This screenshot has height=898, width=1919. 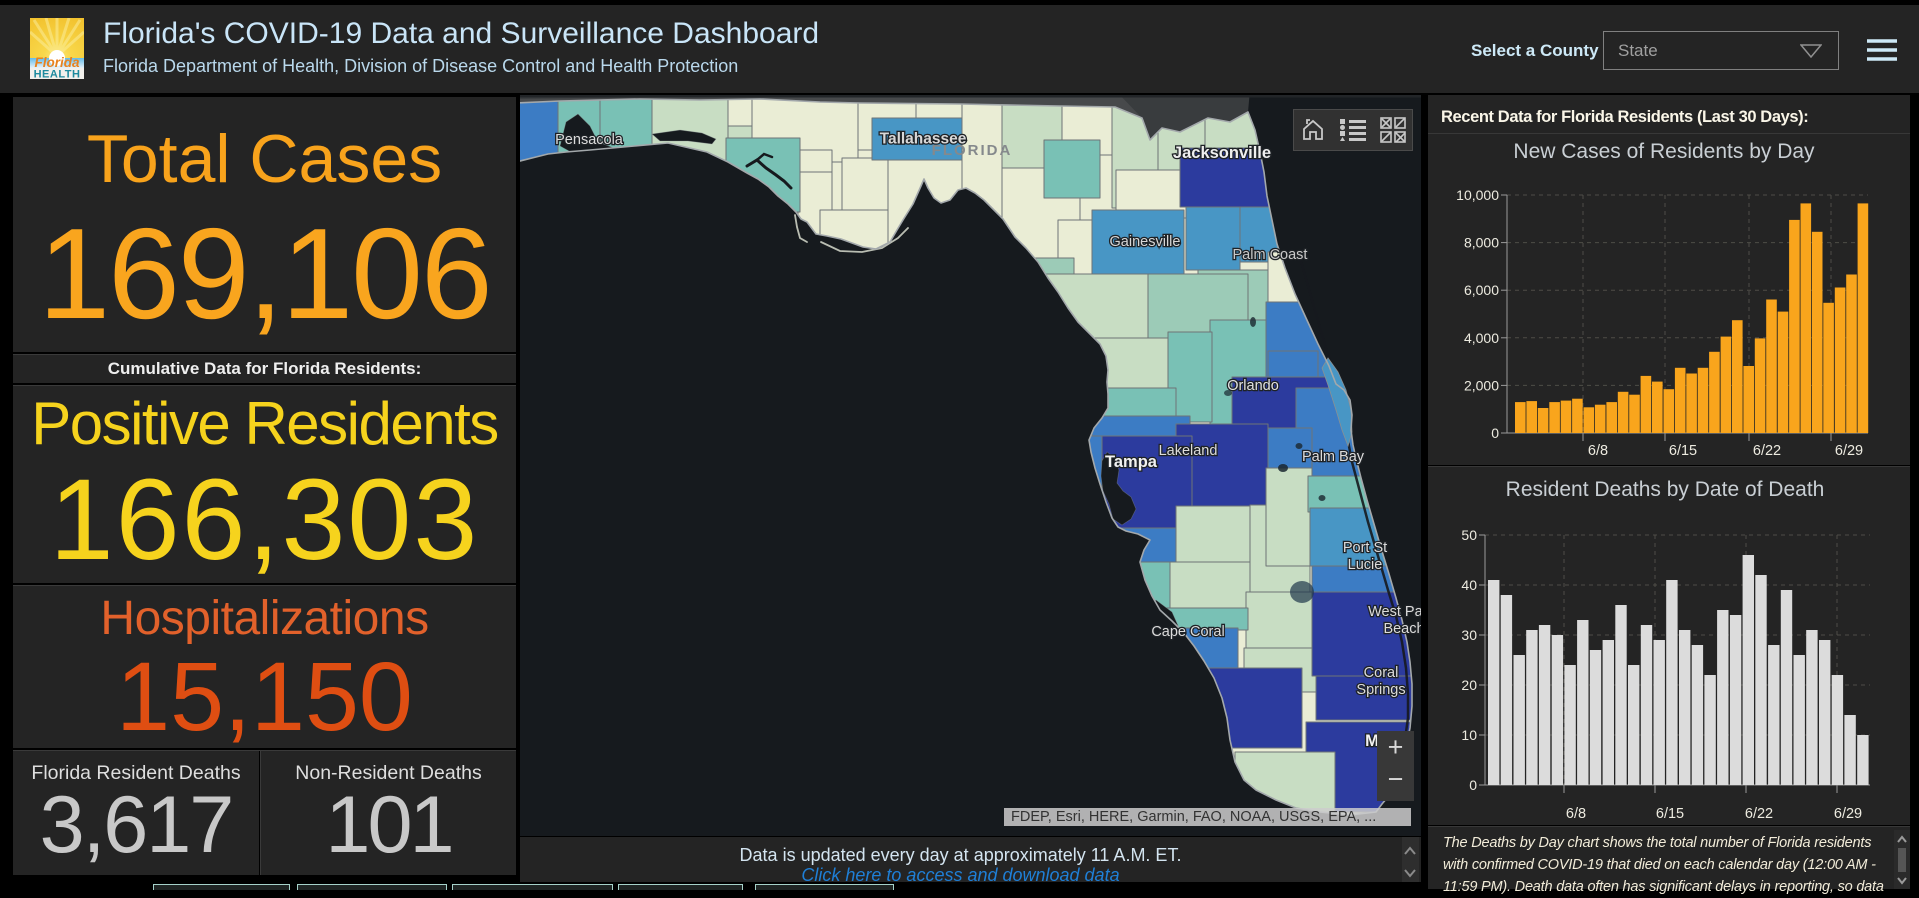 What do you see at coordinates (1372, 741) in the screenshot?
I see `svg-text: M` at bounding box center [1372, 741].